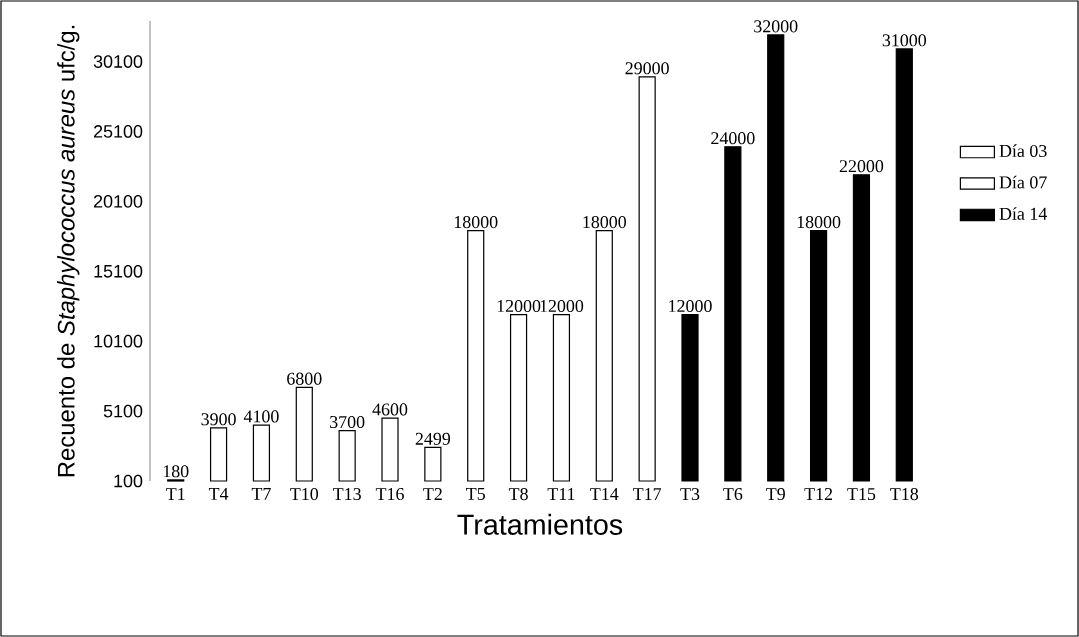 The image size is (1079, 637). Describe the element at coordinates (176, 471) in the screenshot. I see `data-label: 180` at that location.